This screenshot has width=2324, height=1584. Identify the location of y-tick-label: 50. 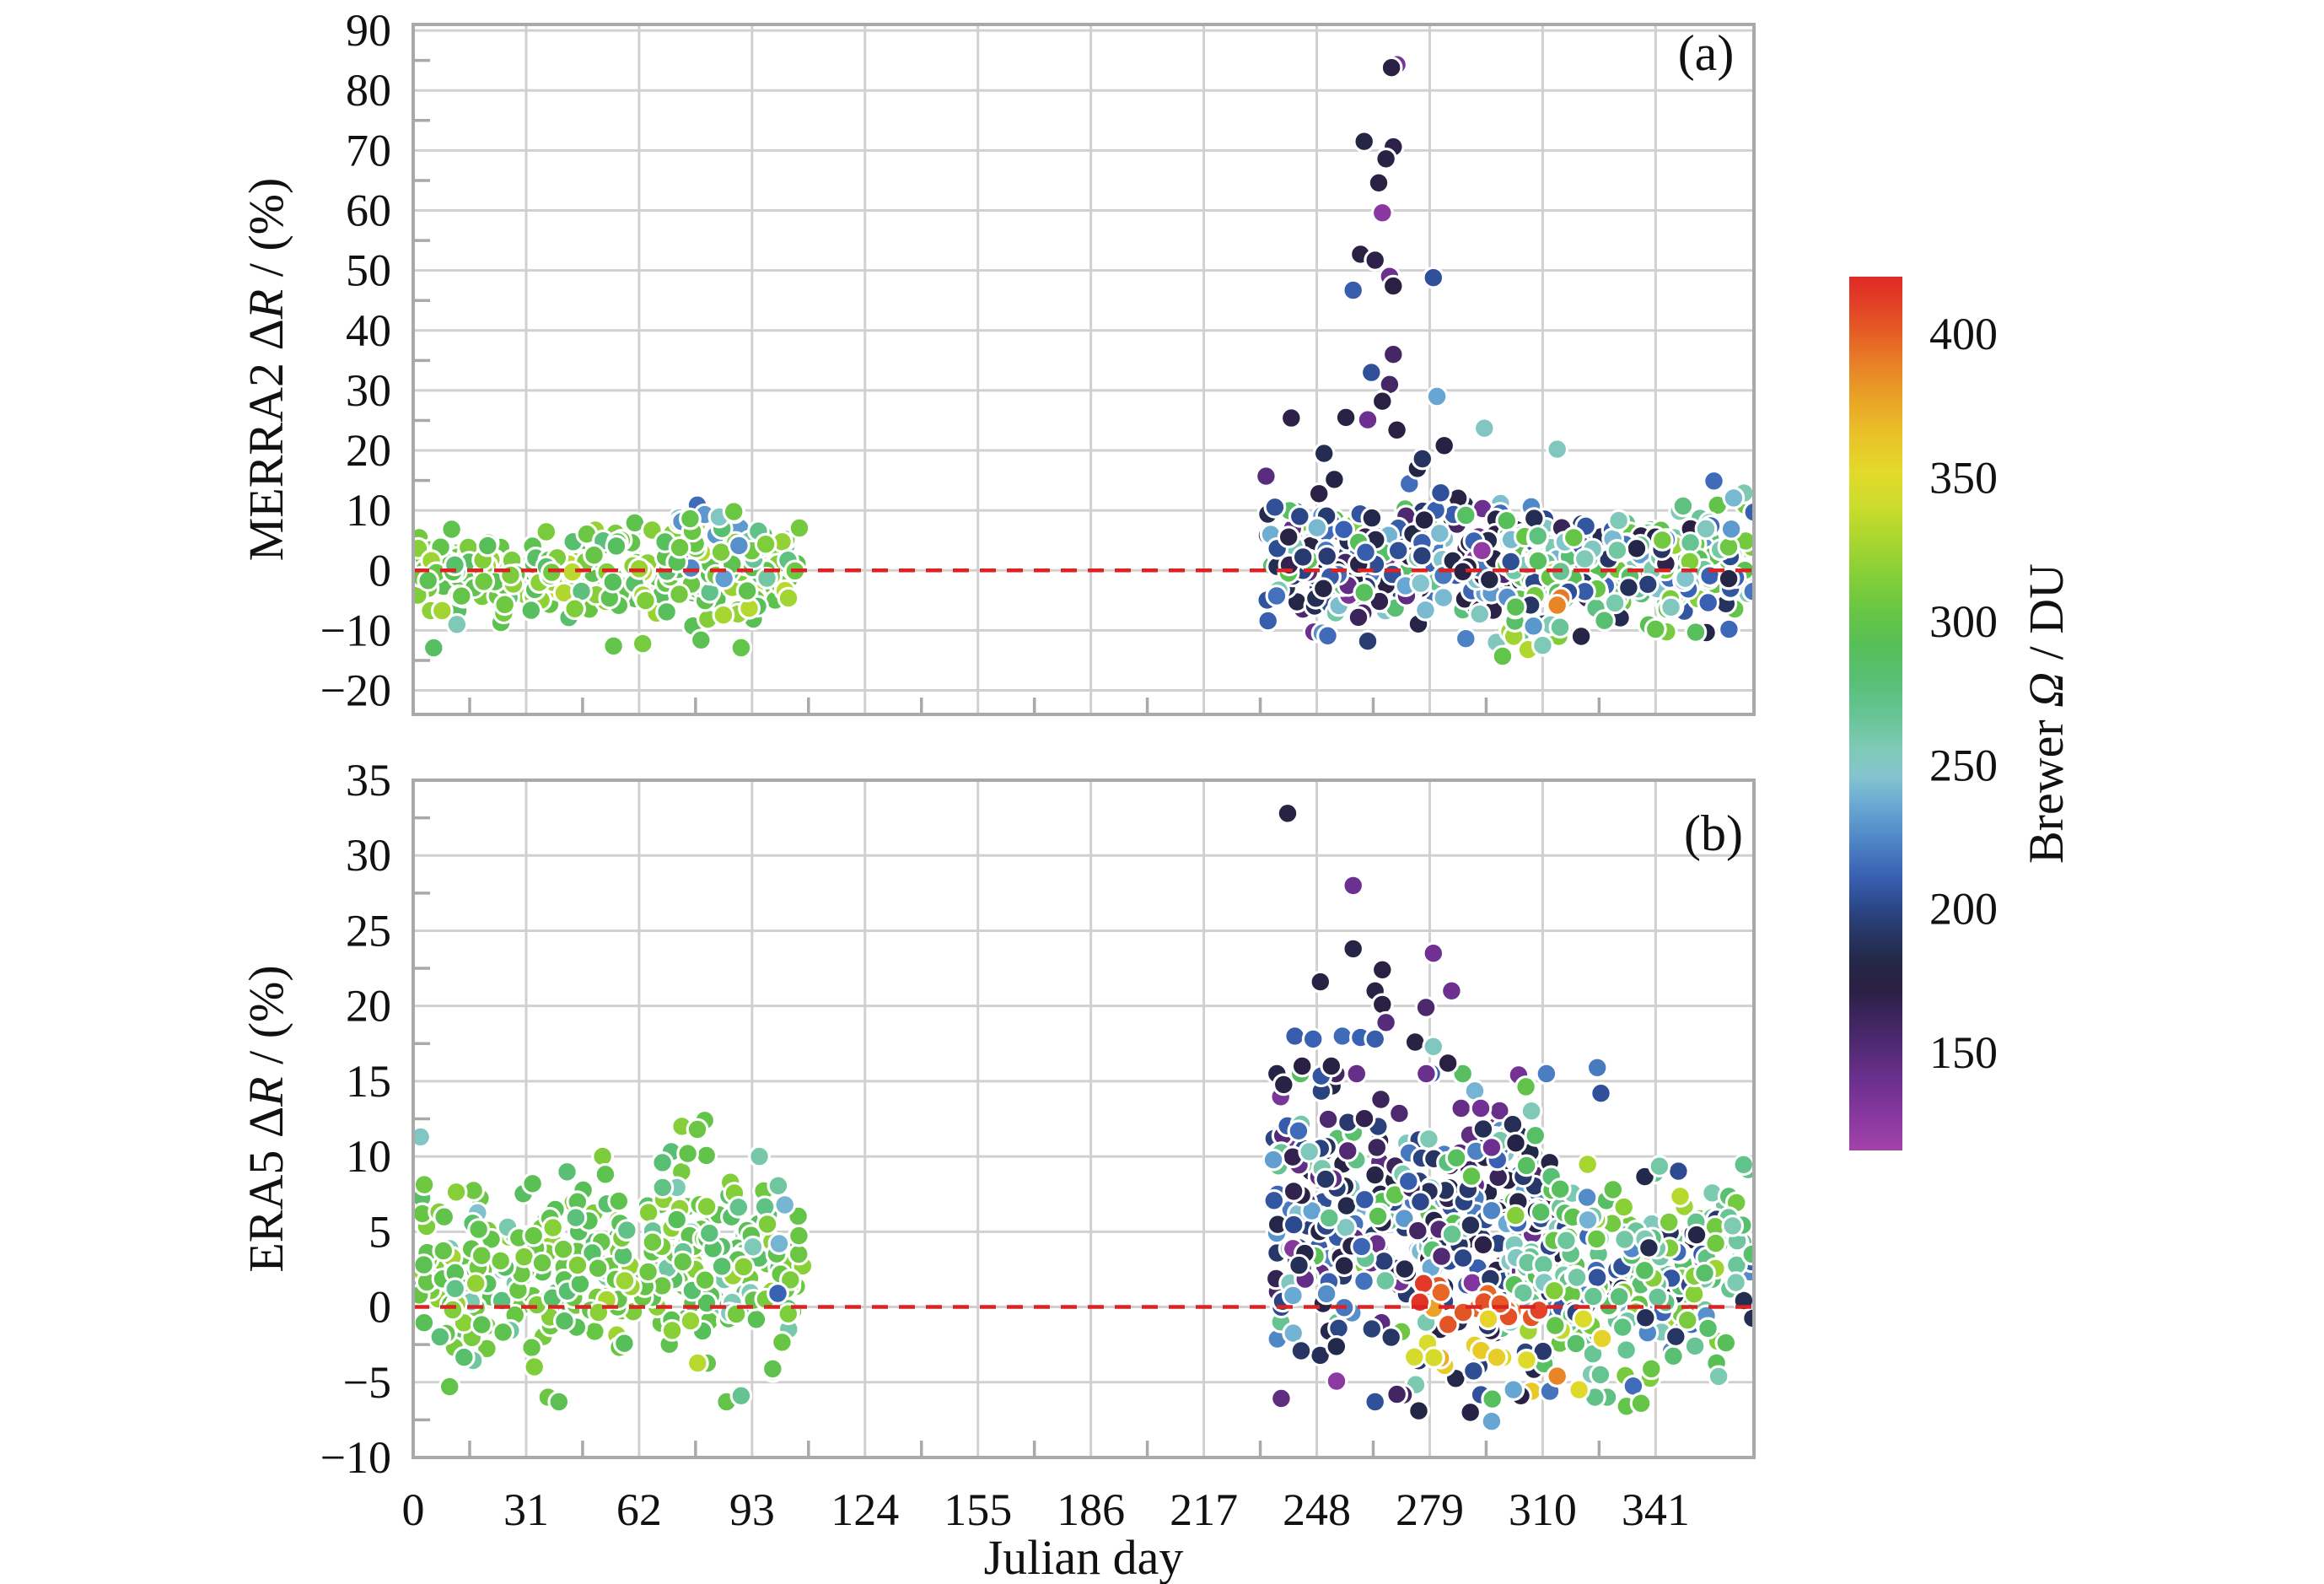
(368, 270).